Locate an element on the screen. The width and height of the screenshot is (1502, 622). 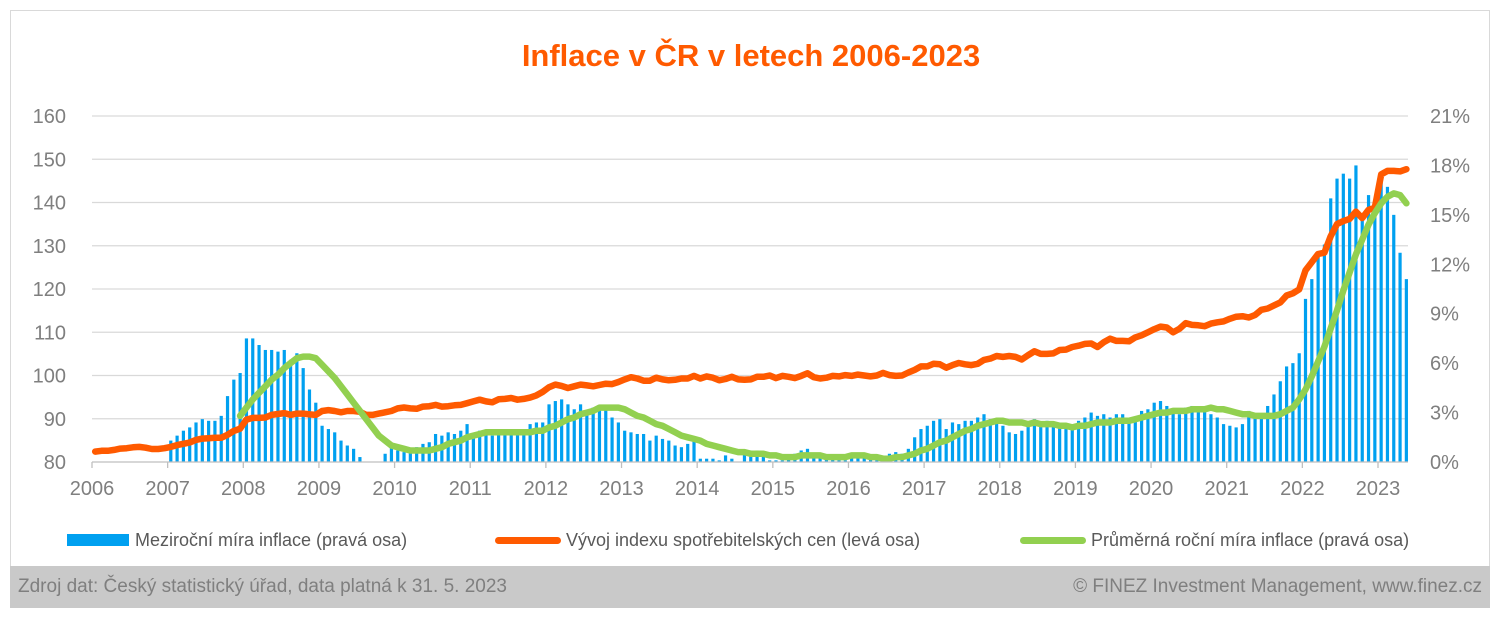
x-tick-label: 2020 is located at coordinates (1151, 489).